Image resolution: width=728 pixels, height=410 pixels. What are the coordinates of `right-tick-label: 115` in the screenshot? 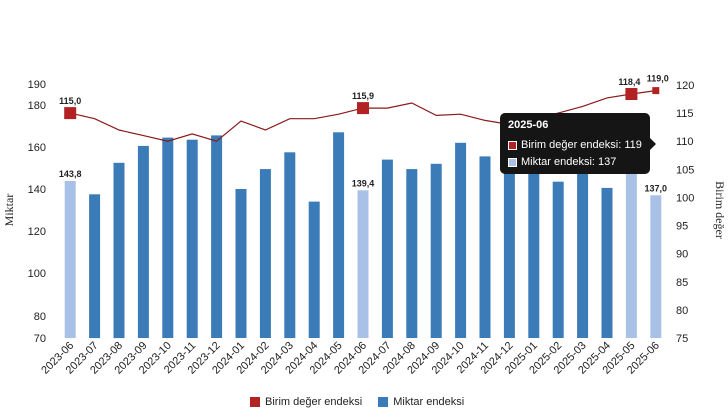 It's located at (685, 114).